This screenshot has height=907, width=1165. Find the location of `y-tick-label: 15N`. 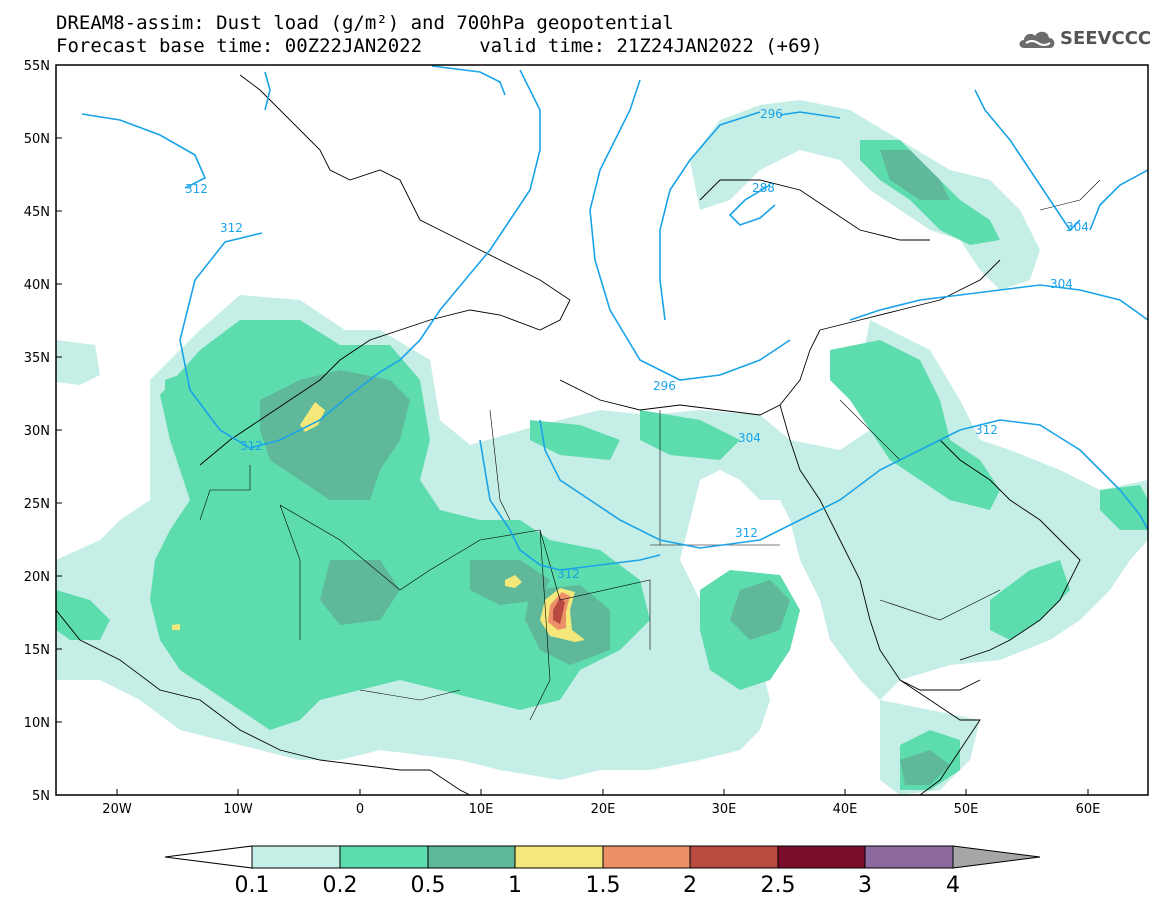

y-tick-label: 15N is located at coordinates (37, 650).